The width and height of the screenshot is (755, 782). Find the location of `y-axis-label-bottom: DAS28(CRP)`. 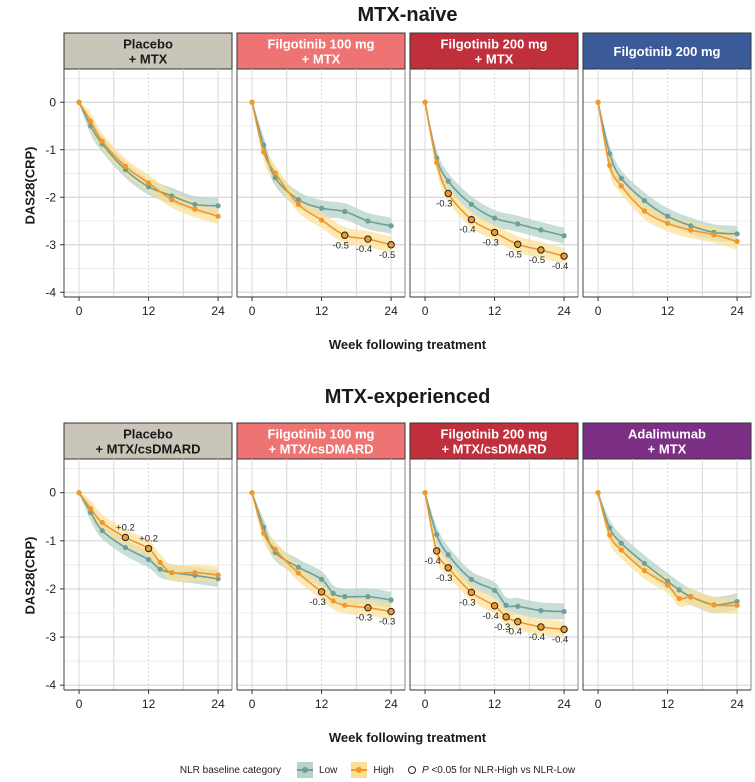

y-axis-label-bottom: DAS28(CRP) is located at coordinates (30, 575).